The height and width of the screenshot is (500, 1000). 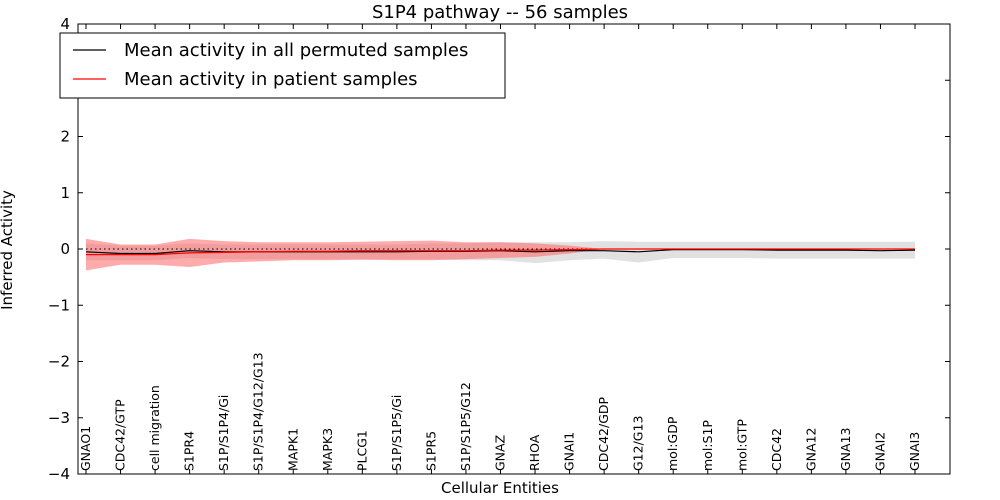 I want to click on y-tick-label: −4, so click(x=59, y=474).